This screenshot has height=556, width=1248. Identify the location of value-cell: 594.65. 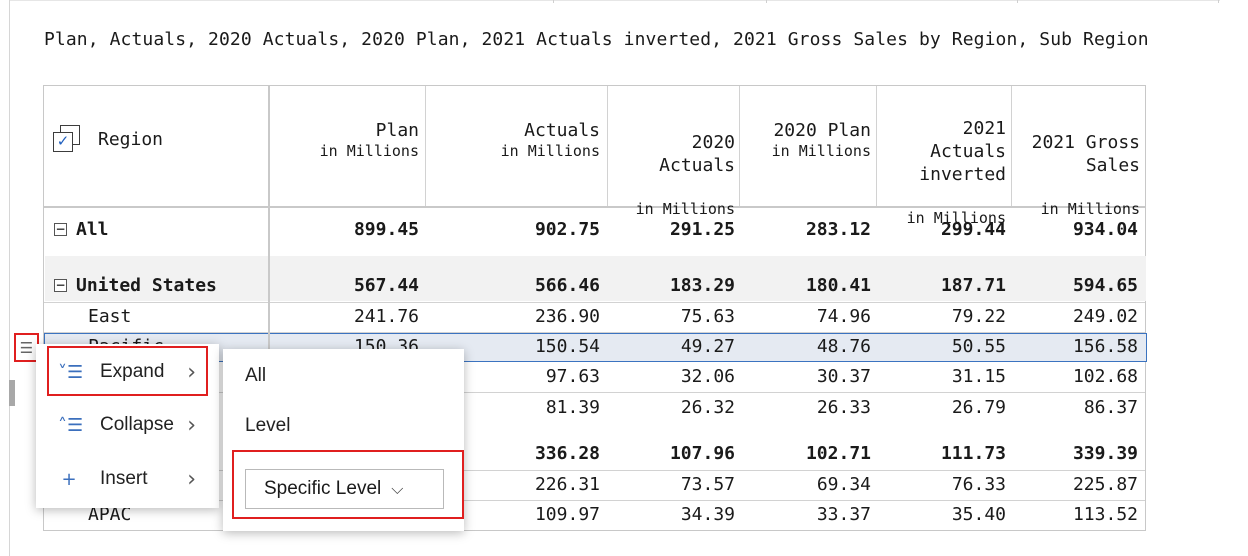
(1105, 285).